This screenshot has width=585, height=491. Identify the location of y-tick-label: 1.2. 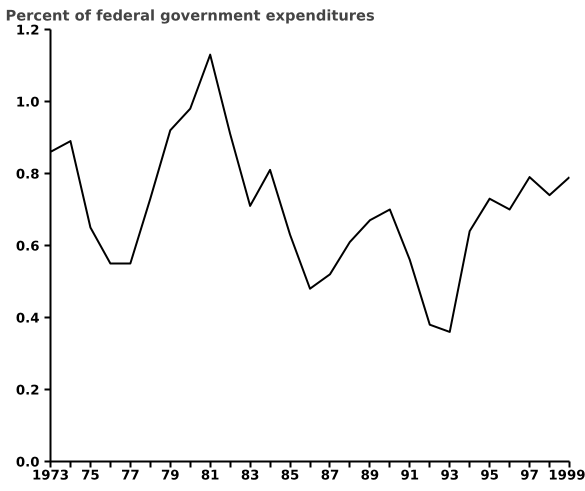
(28, 31).